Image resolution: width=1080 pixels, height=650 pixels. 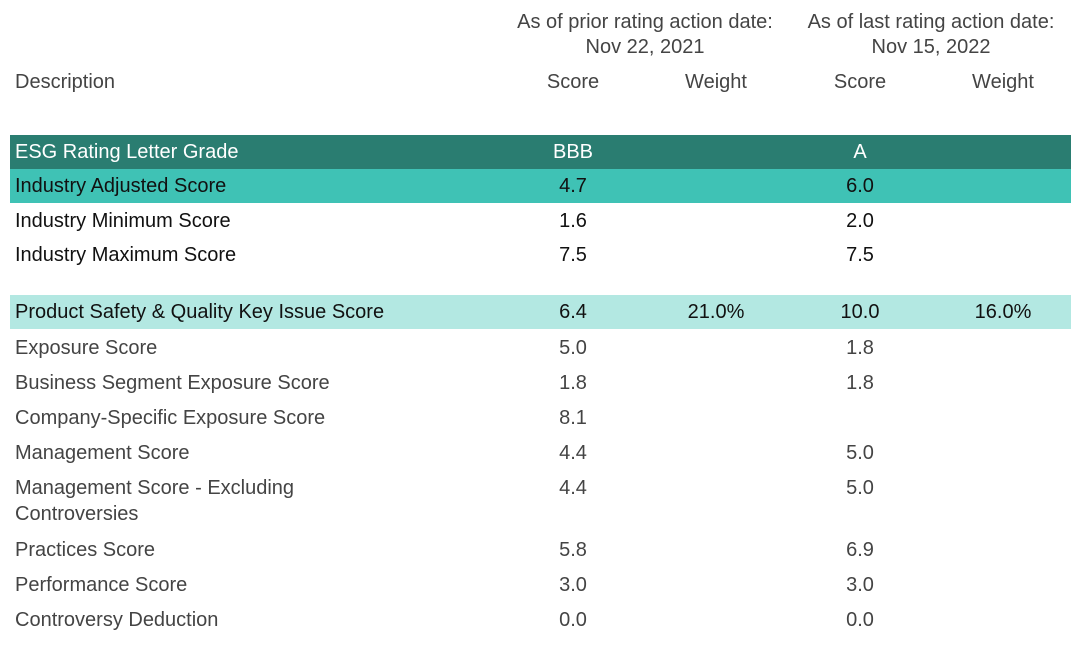 I want to click on group-date: Nov 22, 2021, so click(x=645, y=47).